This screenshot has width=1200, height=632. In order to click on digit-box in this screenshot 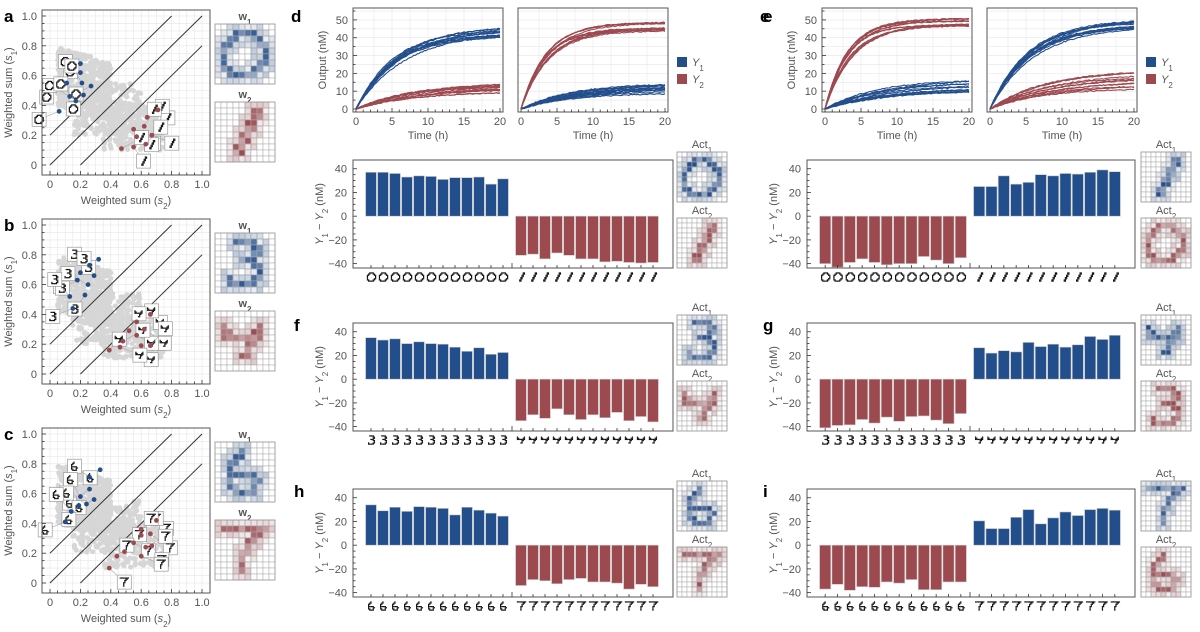, I will do `click(72, 66)`.